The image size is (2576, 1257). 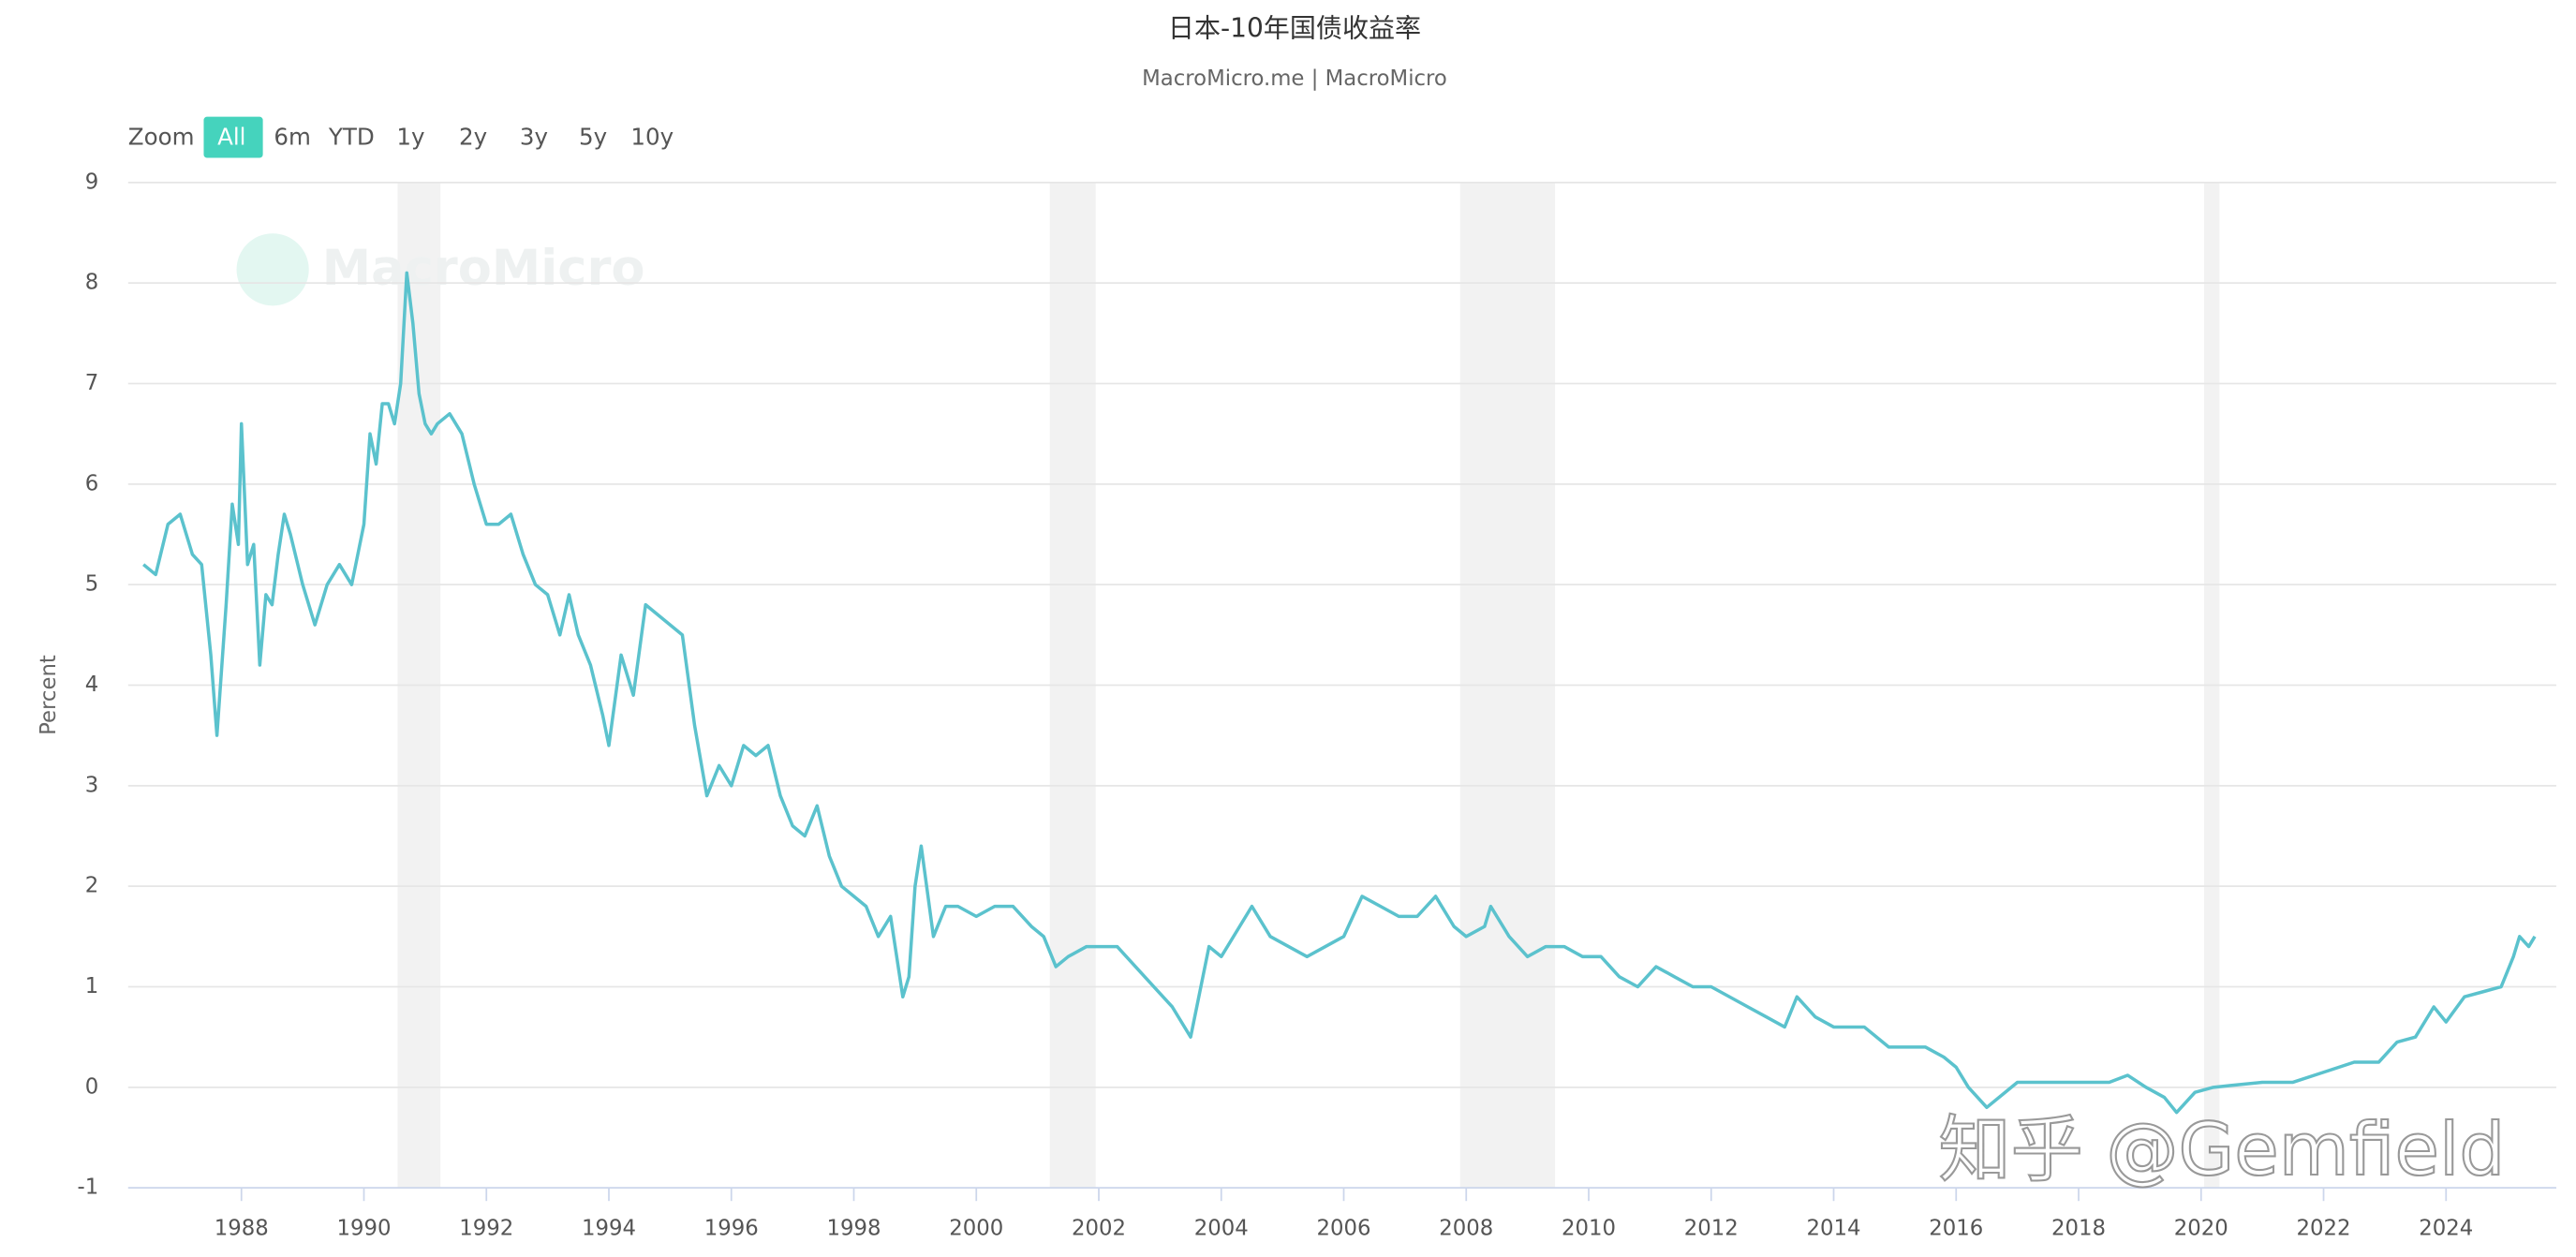 What do you see at coordinates (351, 136) in the screenshot?
I see `zoom-button: YTD` at bounding box center [351, 136].